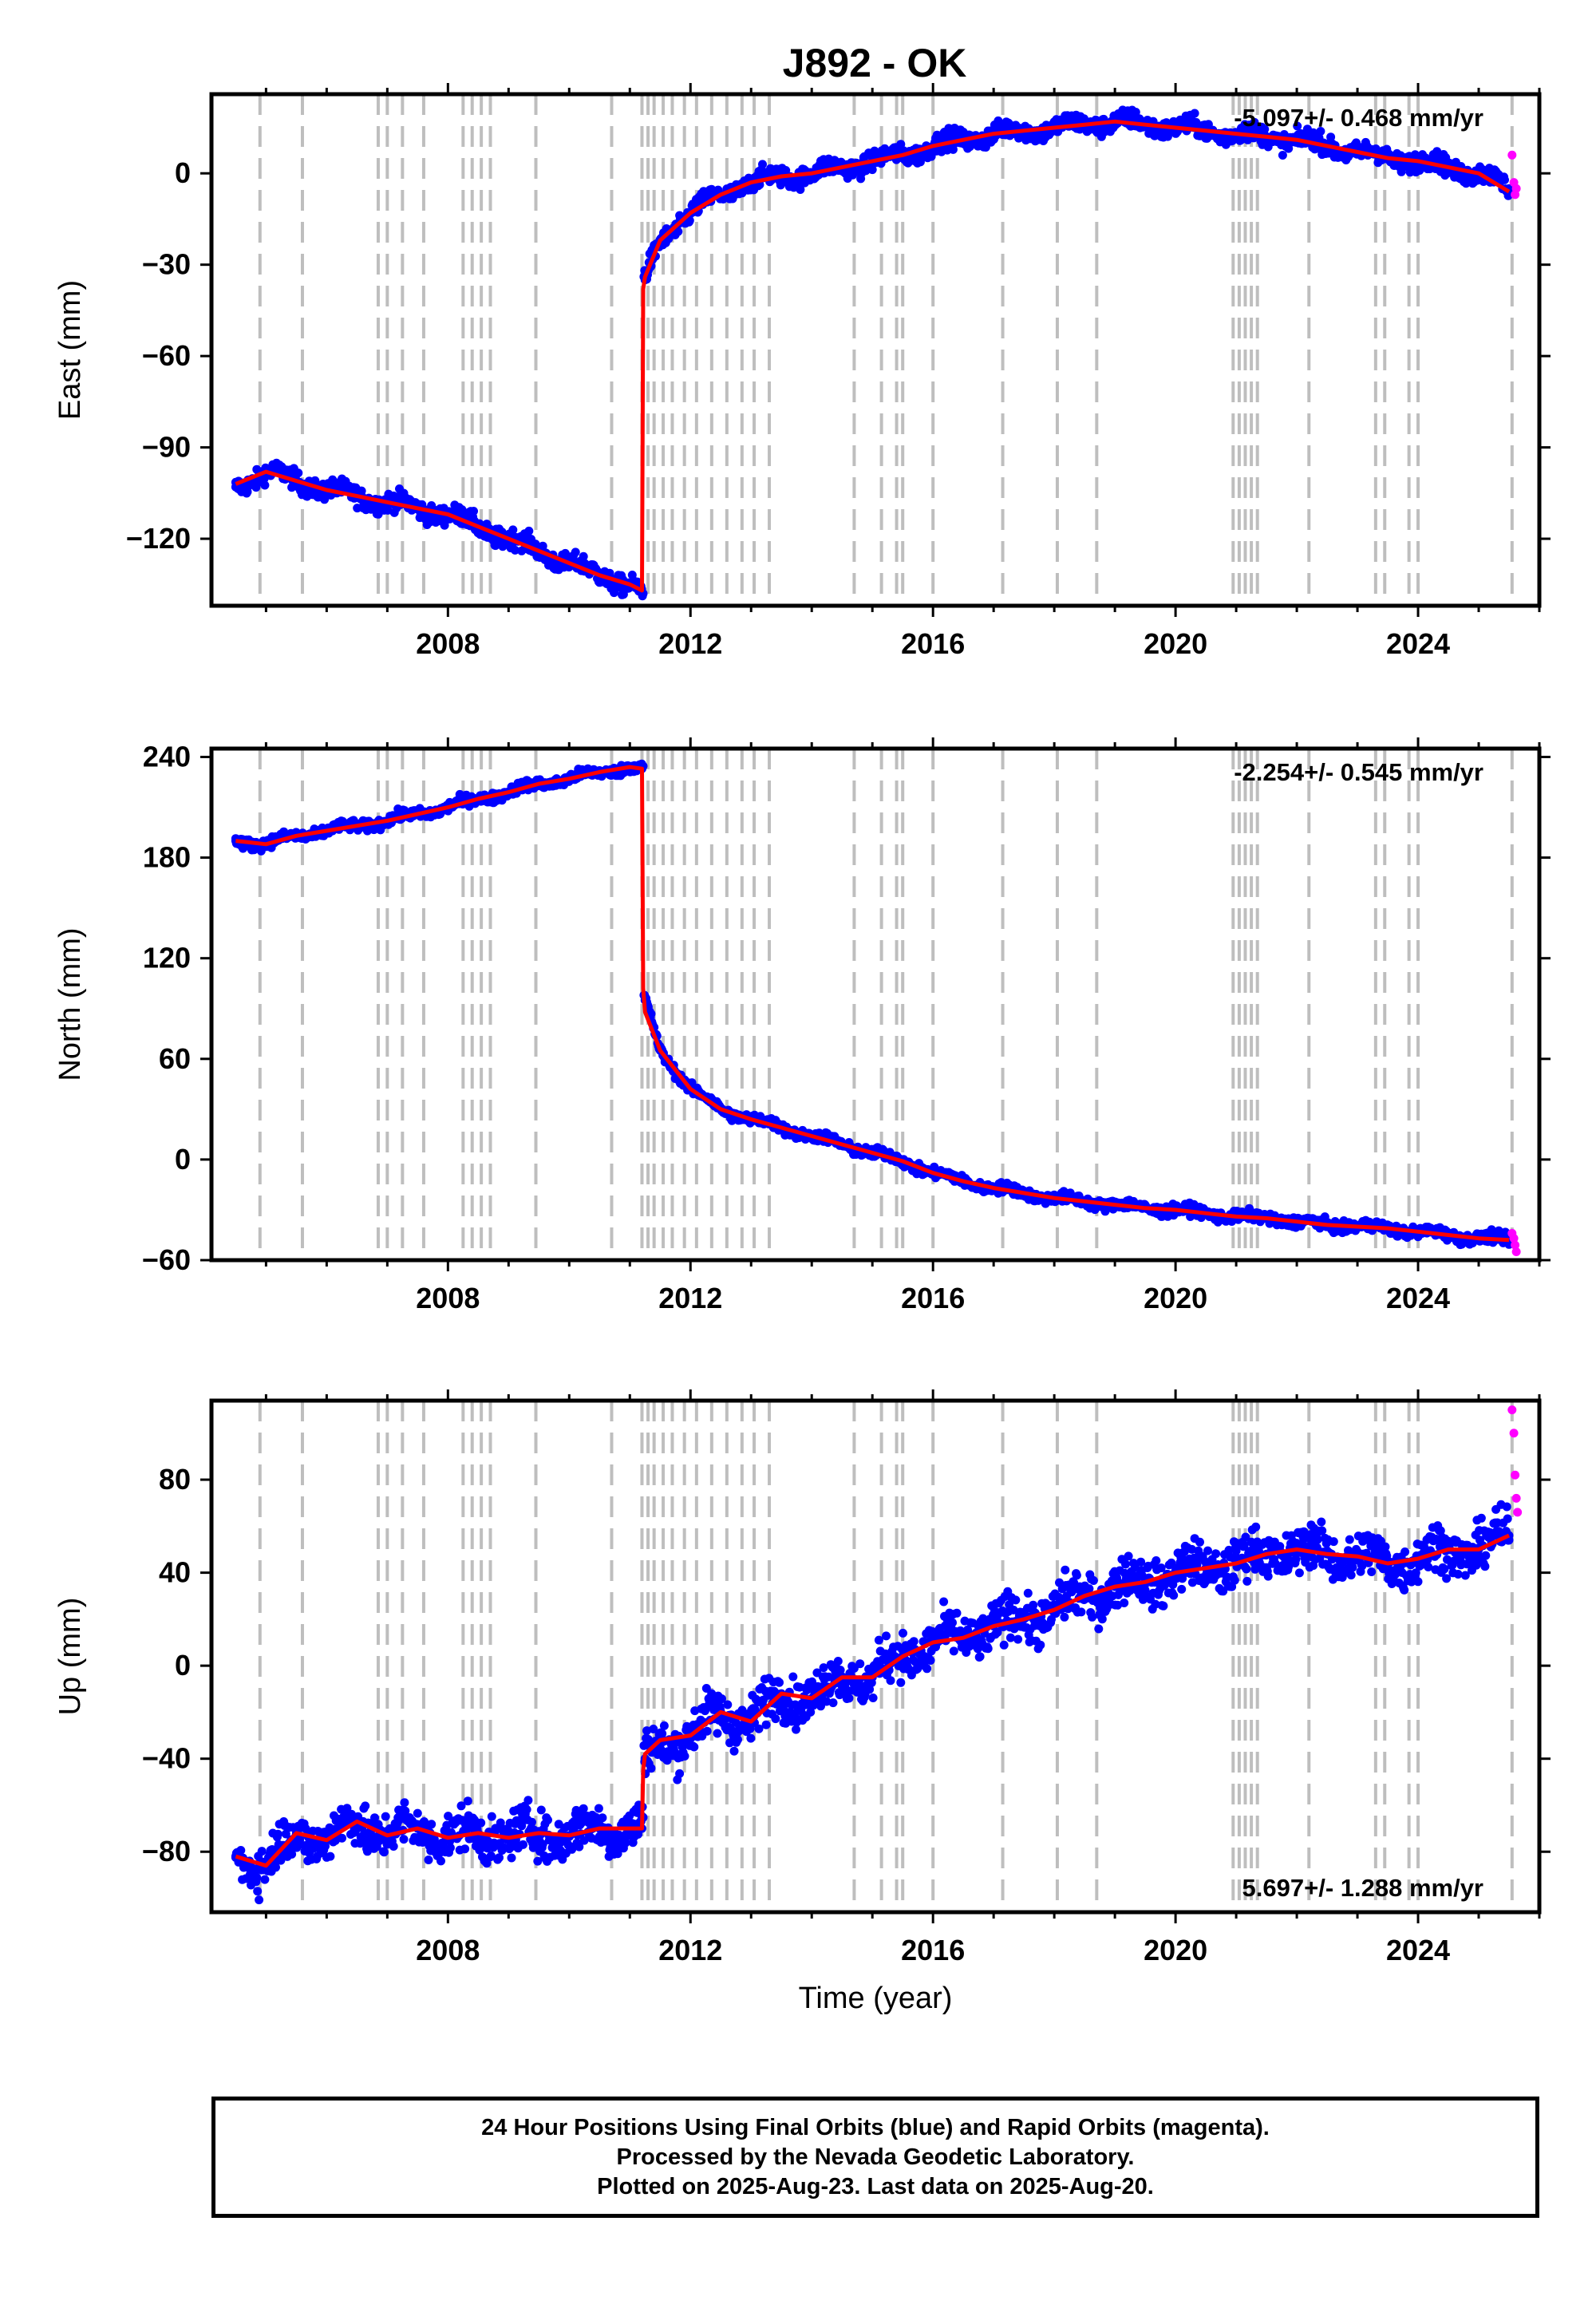  Describe the element at coordinates (183, 1159) in the screenshot. I see `y-tick-label: 0` at that location.